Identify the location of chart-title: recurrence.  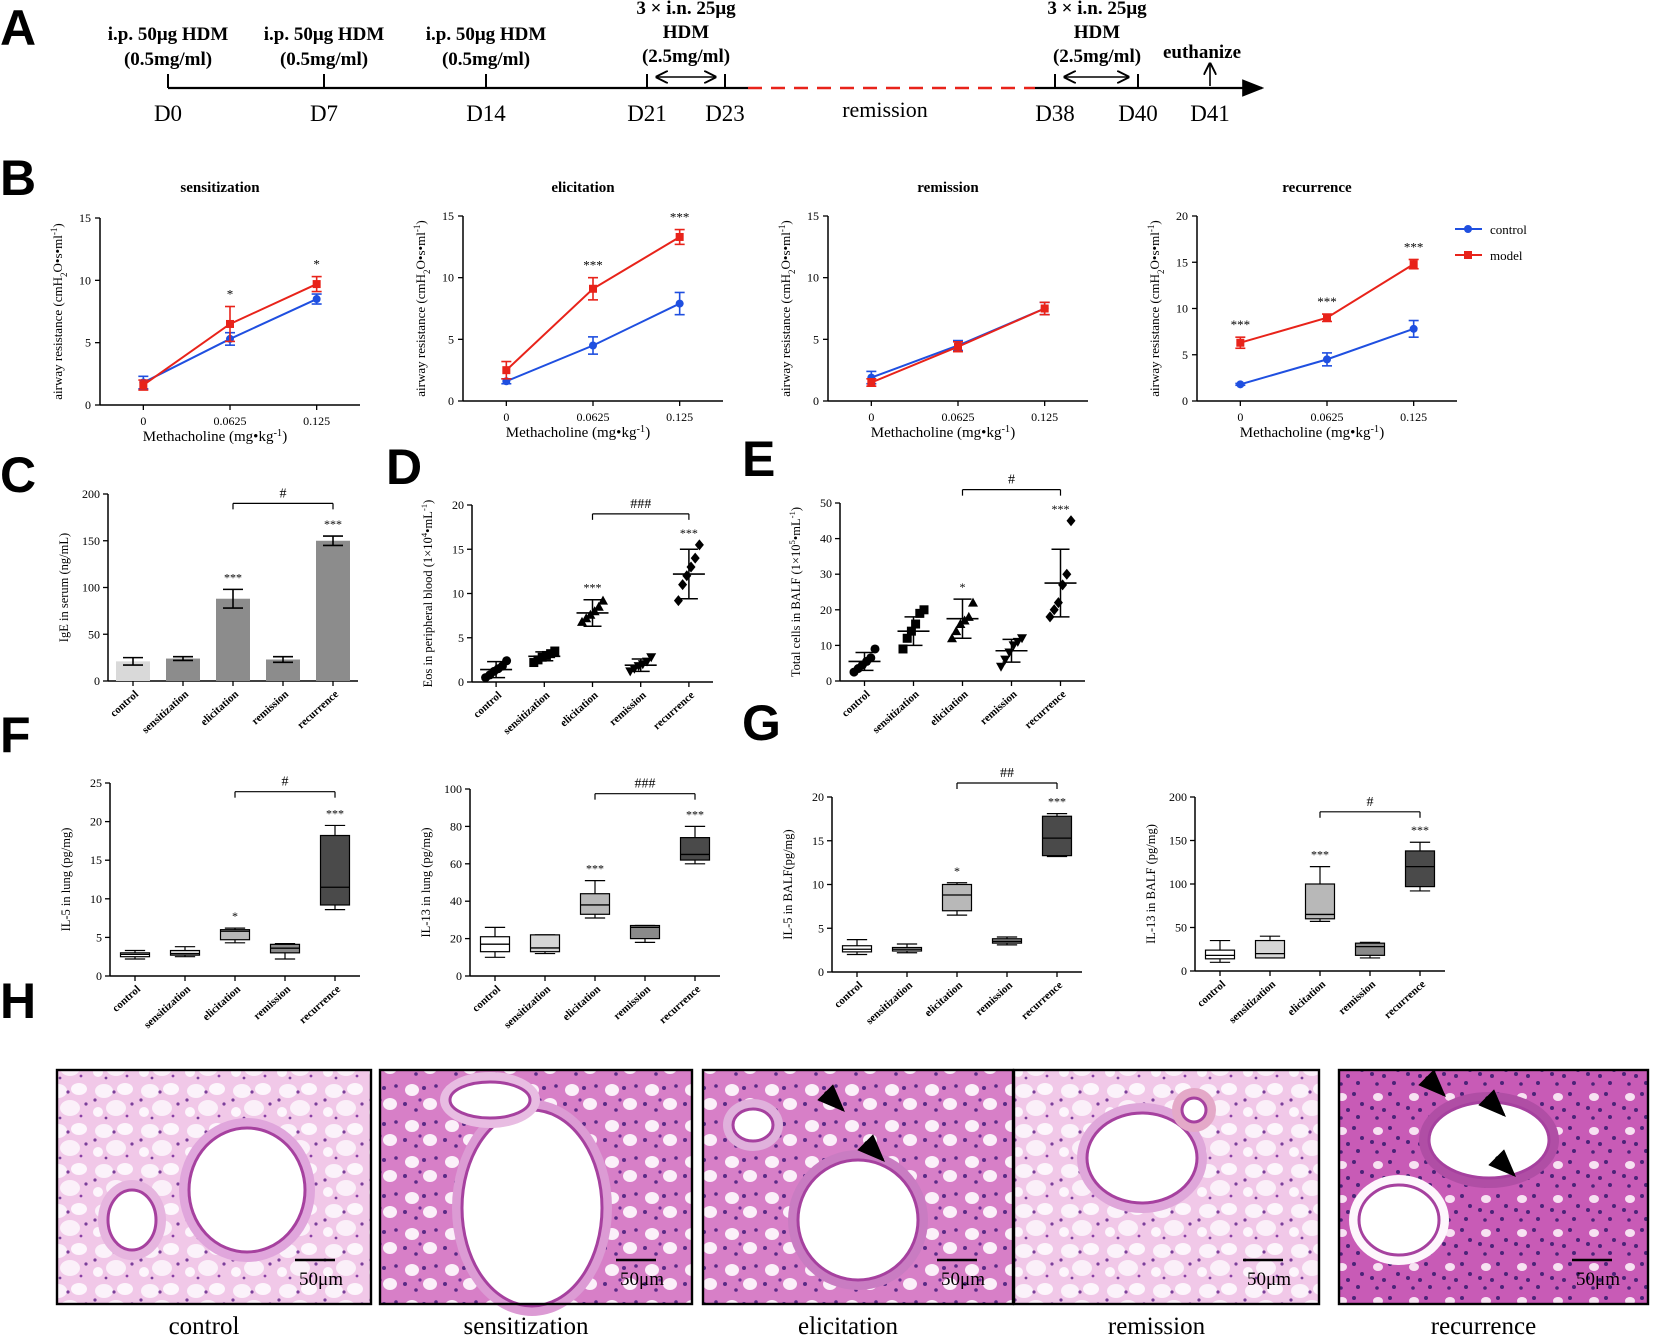
(1317, 188).